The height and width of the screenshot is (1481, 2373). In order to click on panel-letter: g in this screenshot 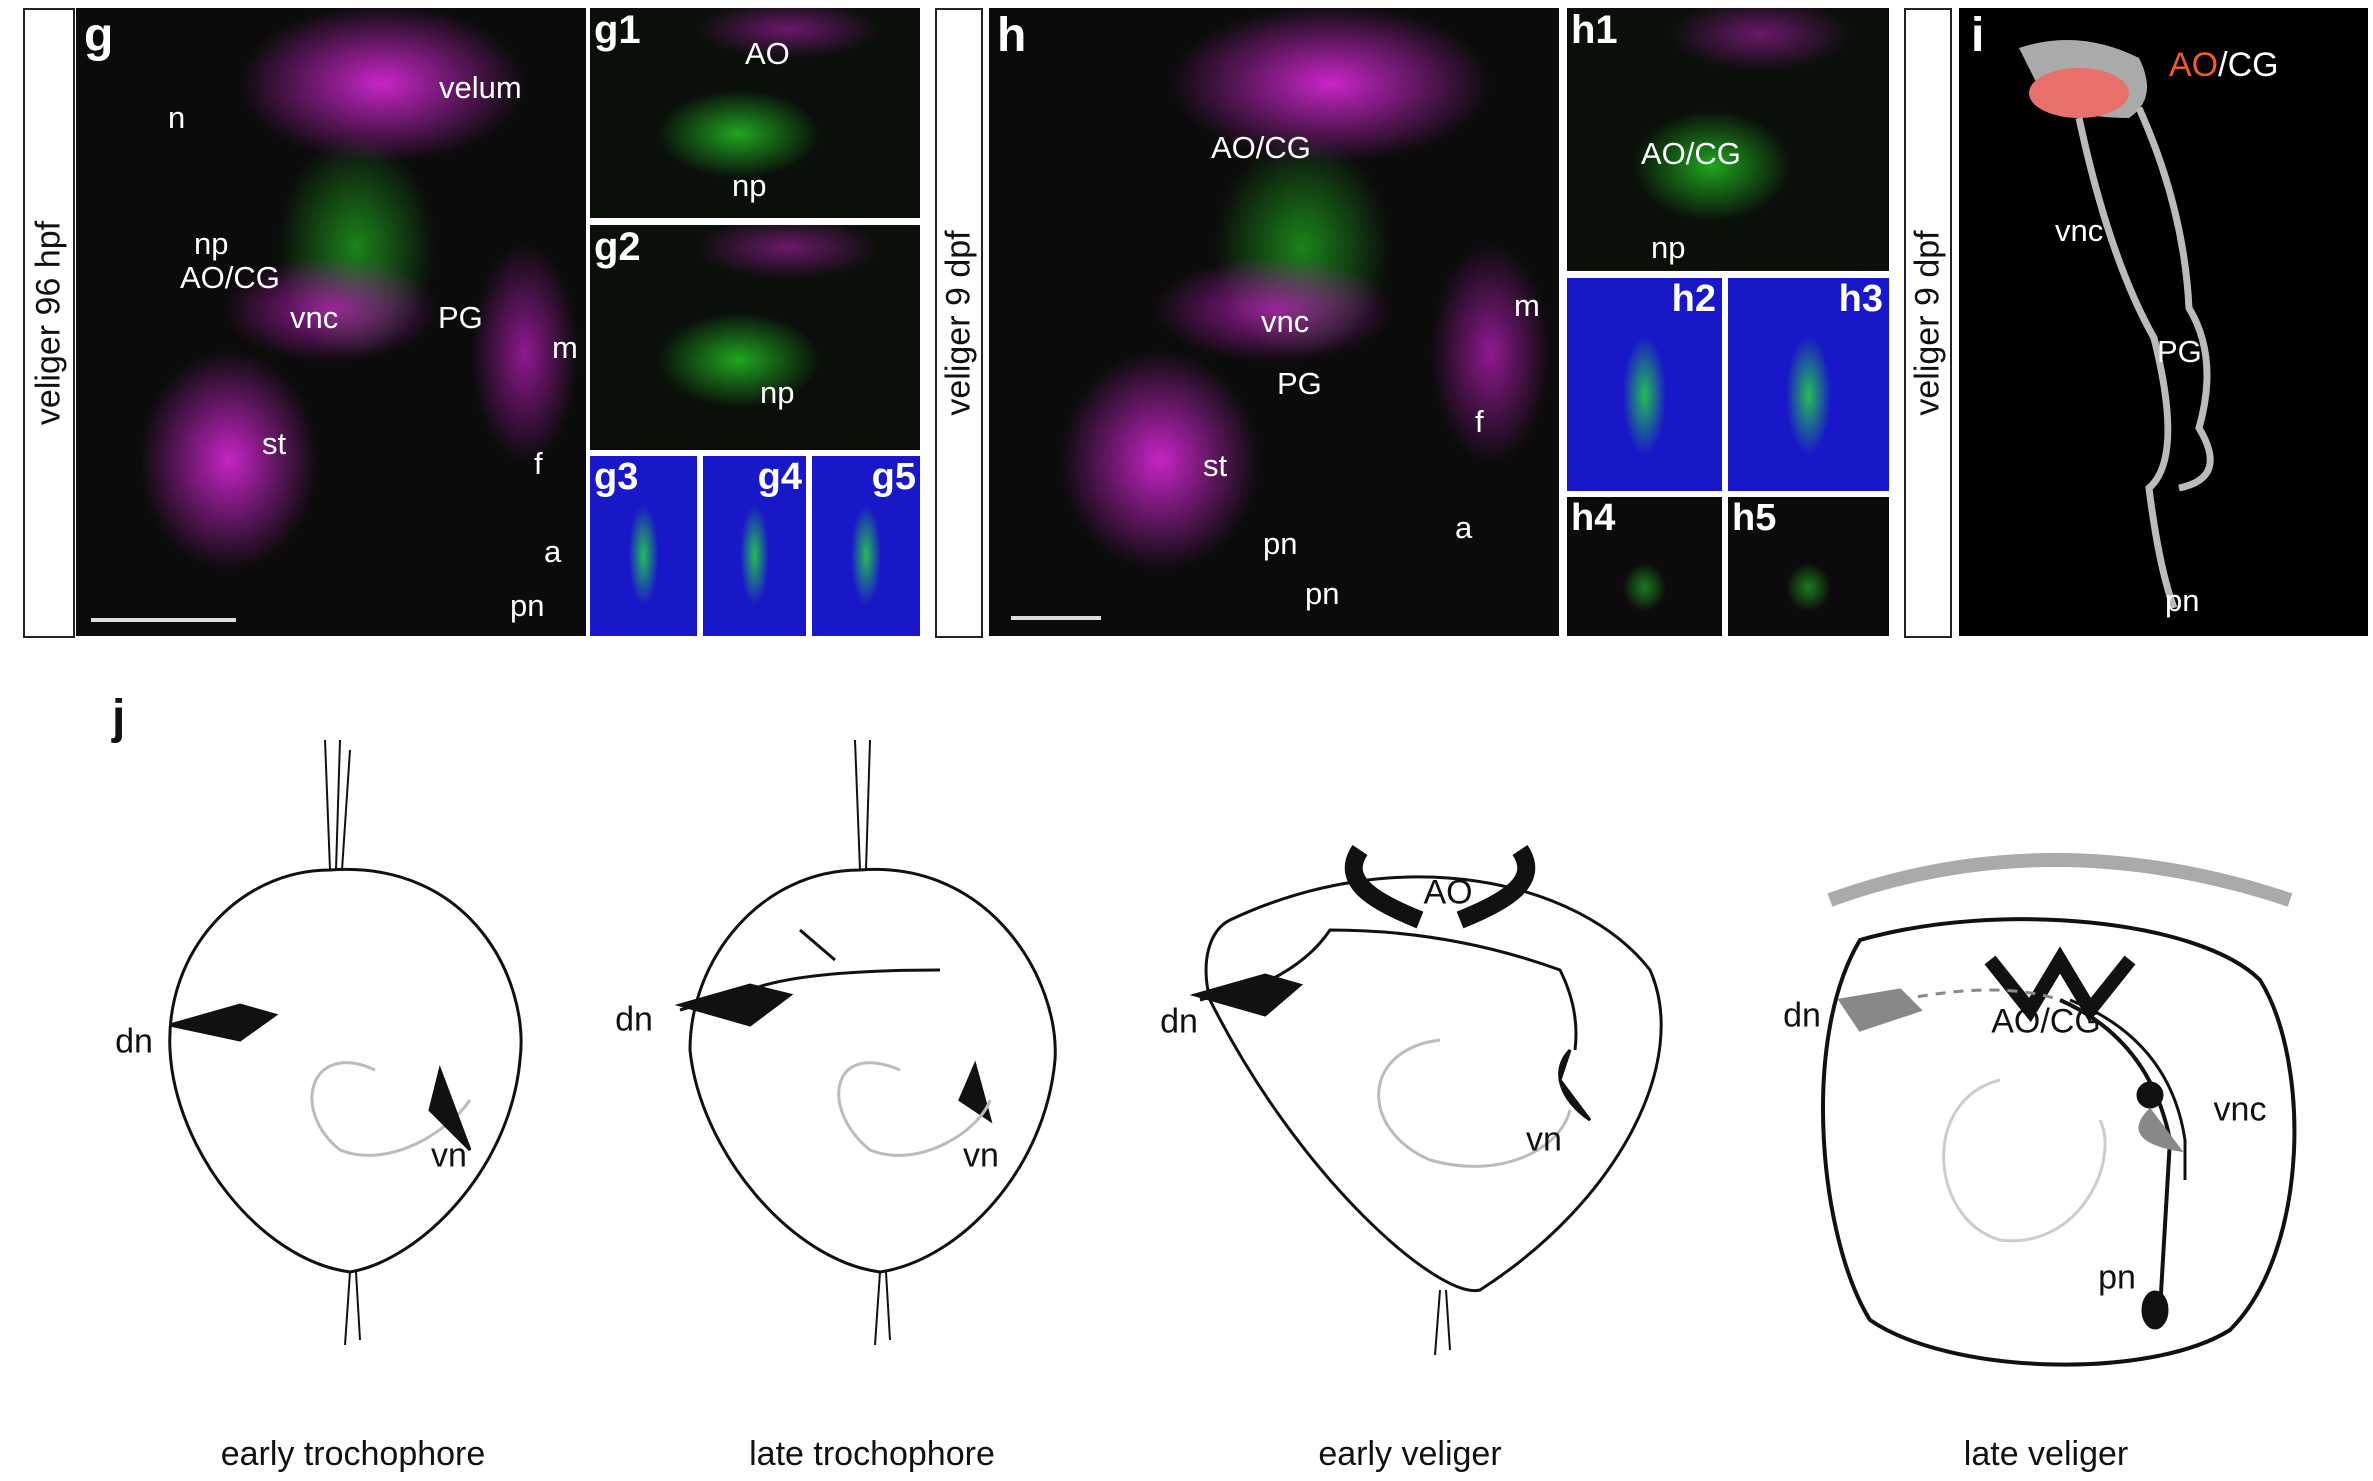, I will do `click(99, 35)`.